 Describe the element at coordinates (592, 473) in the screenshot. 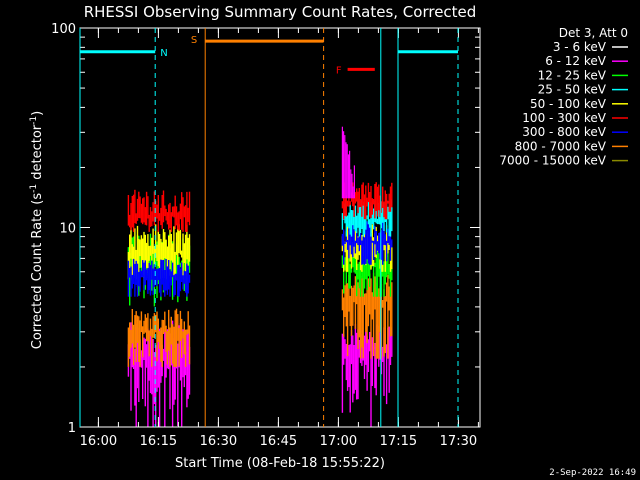

I see `timestamp: 2-Sep-2022 16:49` at that location.